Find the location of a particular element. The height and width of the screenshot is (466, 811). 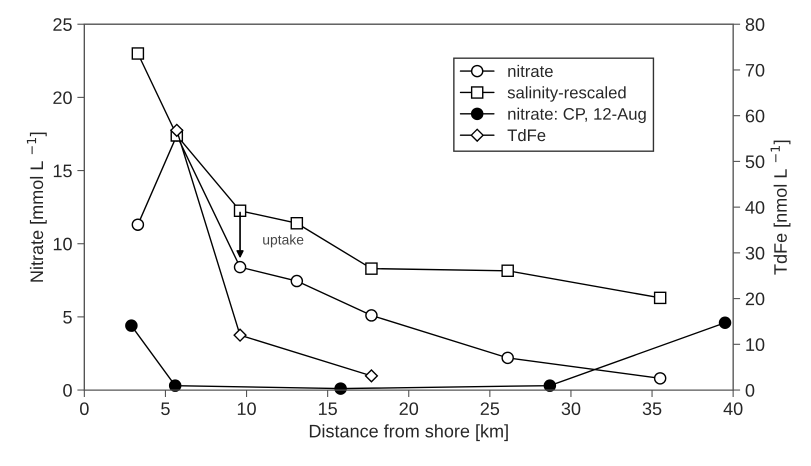

y-tick-label: 10 is located at coordinates (63, 244).